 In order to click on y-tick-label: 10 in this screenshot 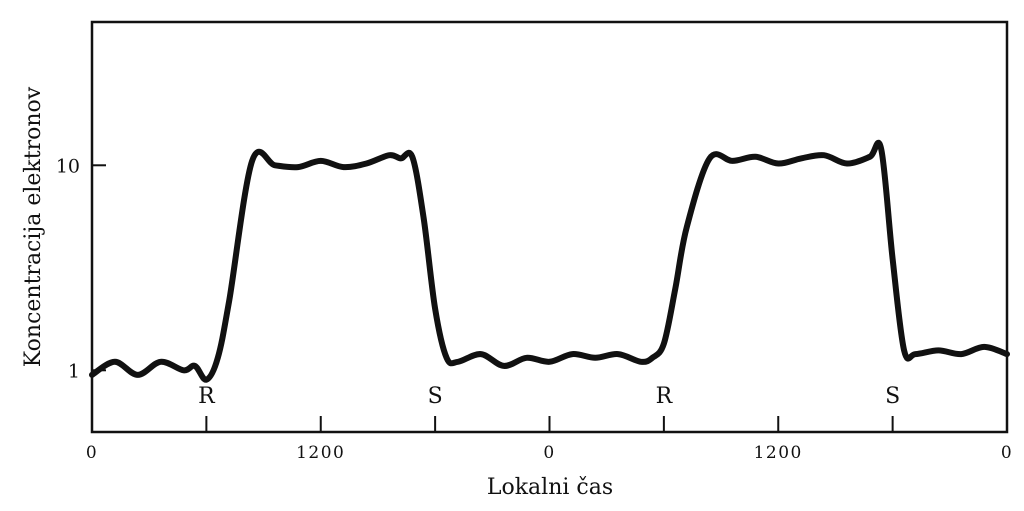, I will do `click(68, 166)`.